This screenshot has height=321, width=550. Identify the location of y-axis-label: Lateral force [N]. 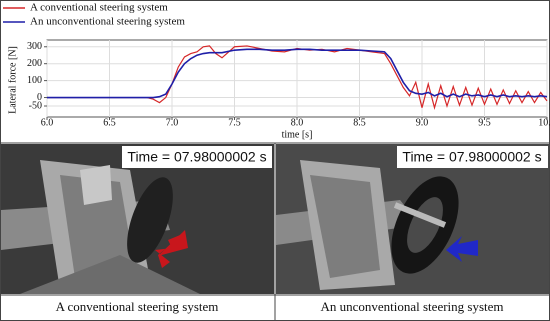
(12, 80).